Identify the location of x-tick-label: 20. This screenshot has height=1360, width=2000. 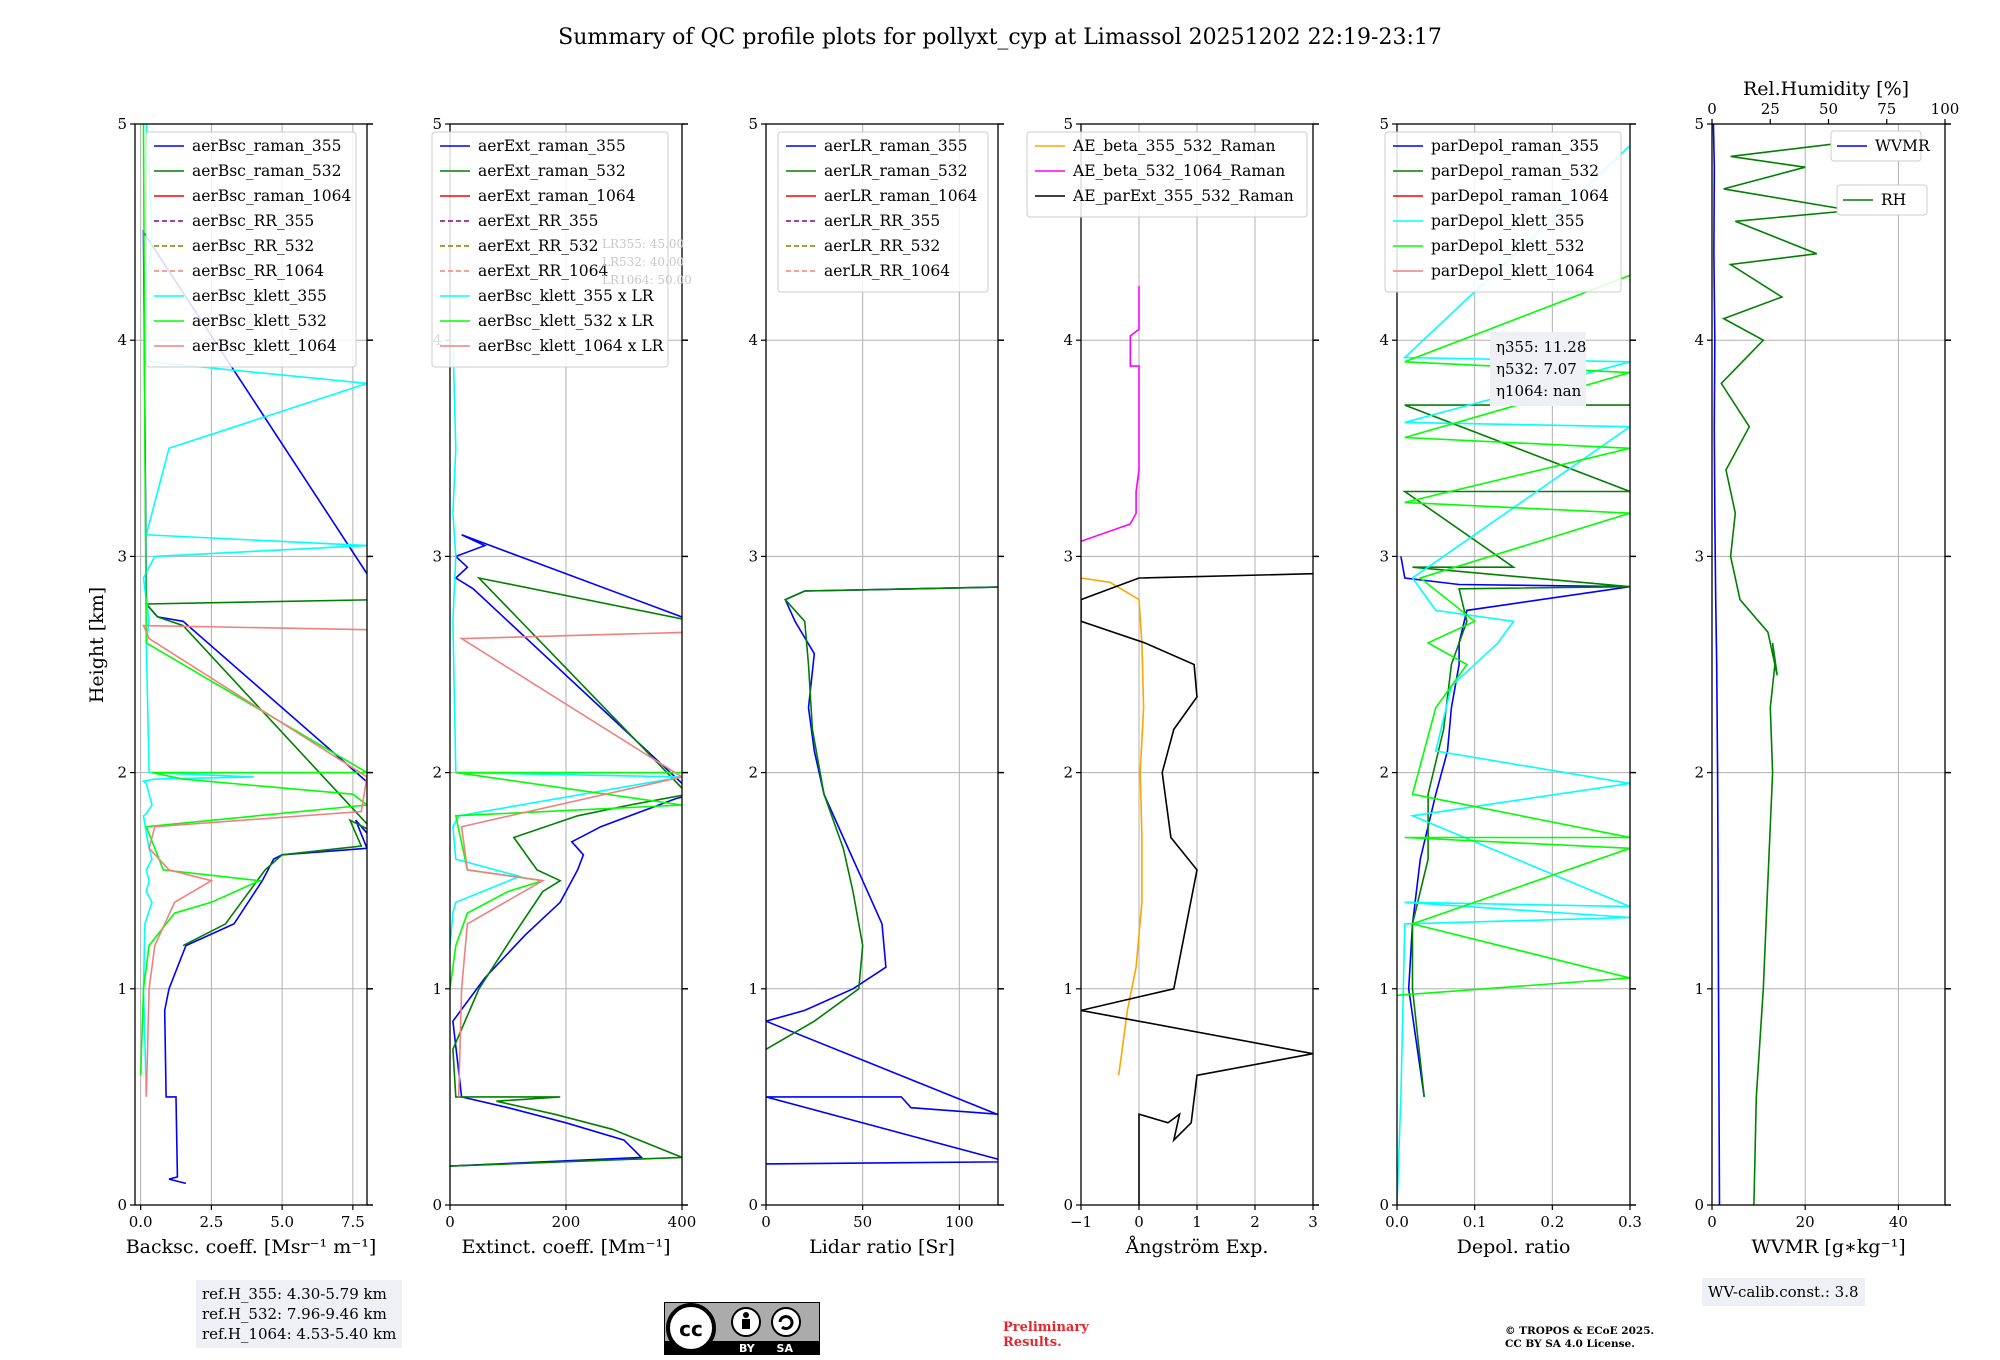
(1805, 1222).